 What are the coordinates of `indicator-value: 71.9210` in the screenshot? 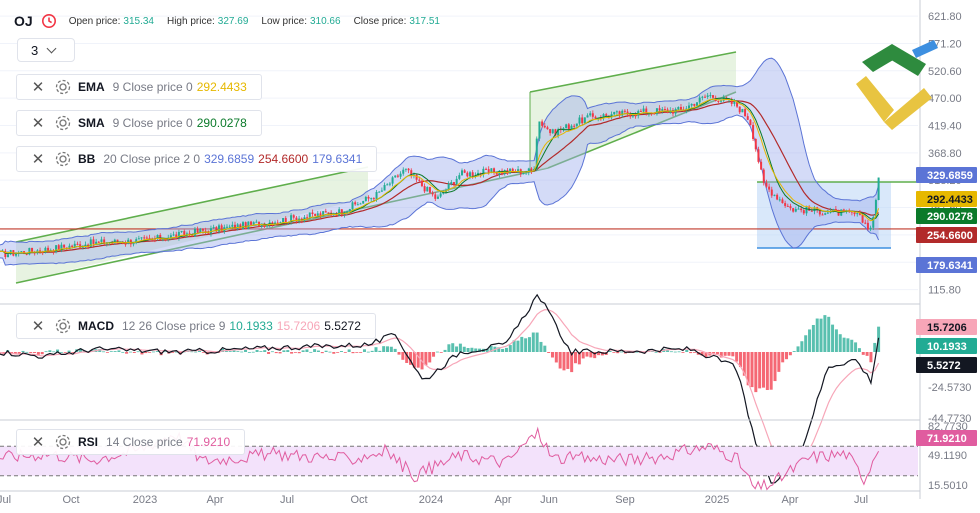 It's located at (208, 442).